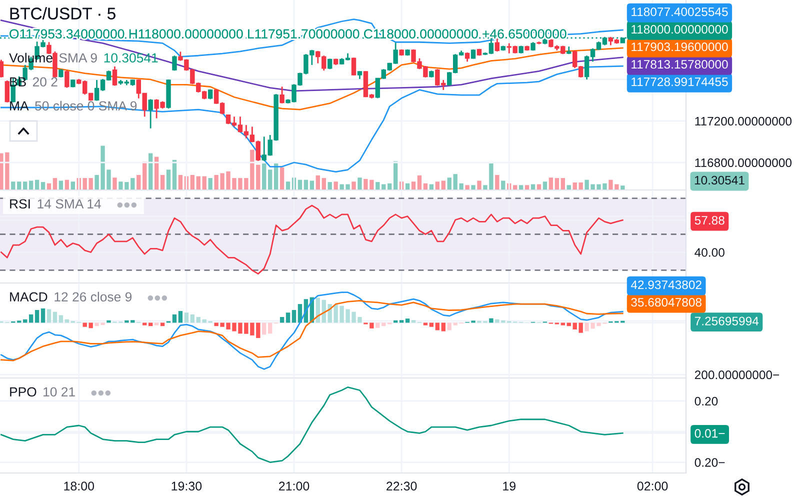  What do you see at coordinates (726, 321) in the screenshot?
I see `y-tick-label: 7.25695994` at bounding box center [726, 321].